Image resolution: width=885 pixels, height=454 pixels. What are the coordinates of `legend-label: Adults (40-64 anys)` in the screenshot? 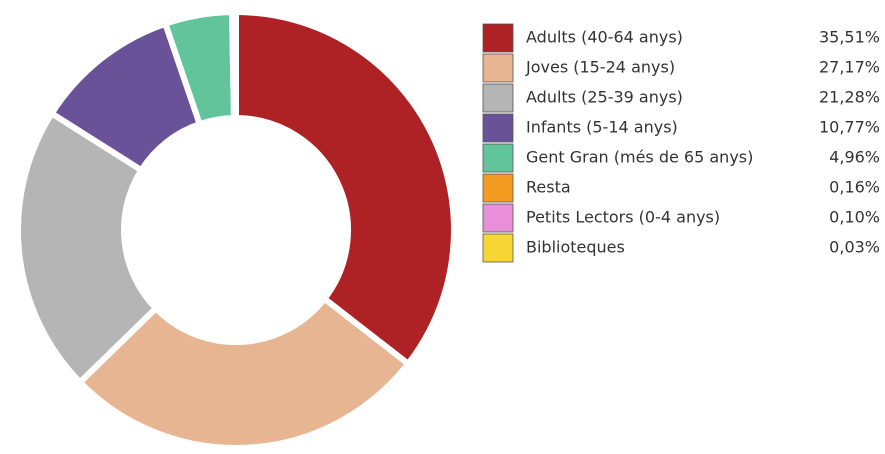 It's located at (604, 37).